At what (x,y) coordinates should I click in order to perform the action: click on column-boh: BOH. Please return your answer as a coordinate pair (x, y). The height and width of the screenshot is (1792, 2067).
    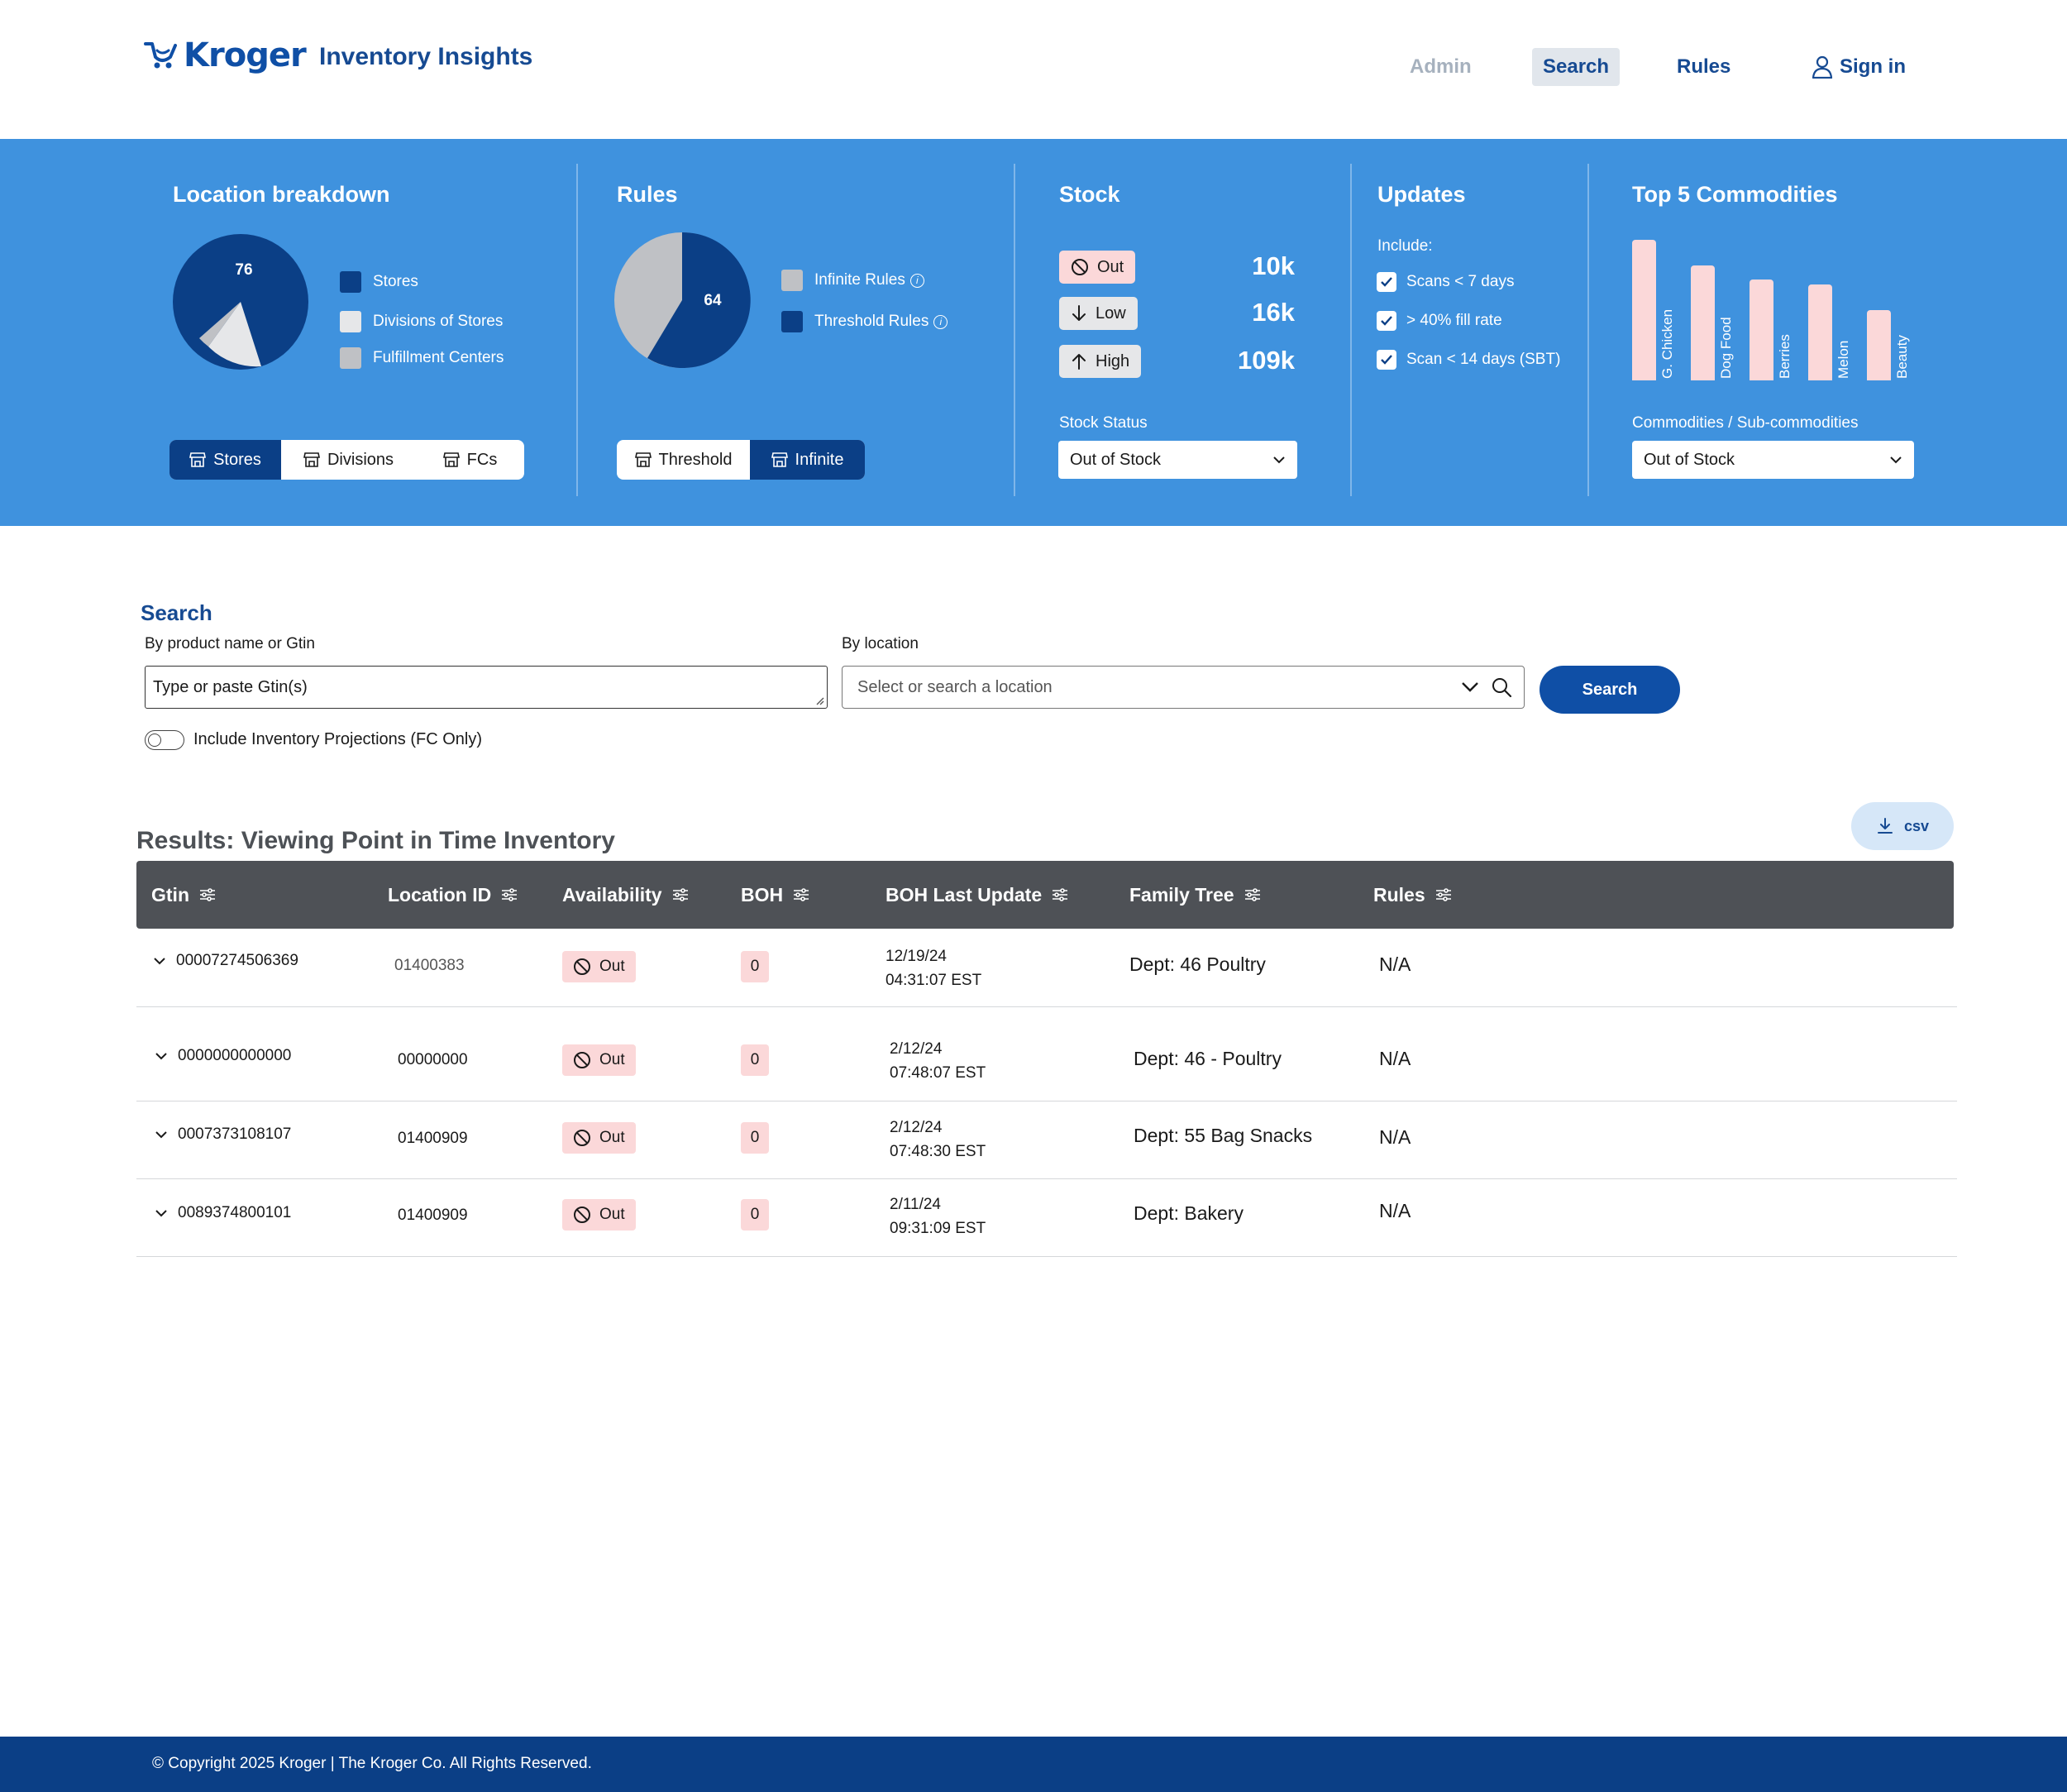
    Looking at the image, I should click on (775, 895).